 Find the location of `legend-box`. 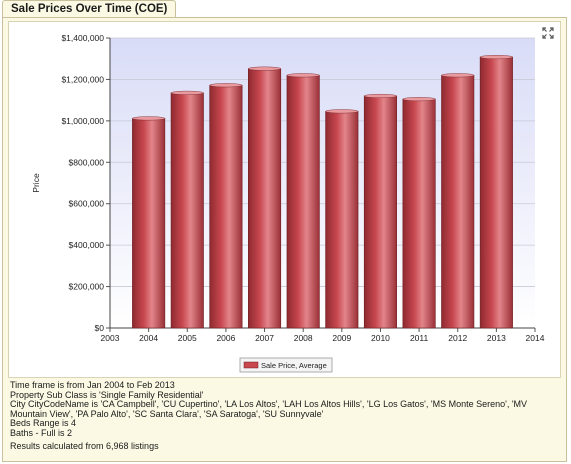

legend-box is located at coordinates (286, 365).